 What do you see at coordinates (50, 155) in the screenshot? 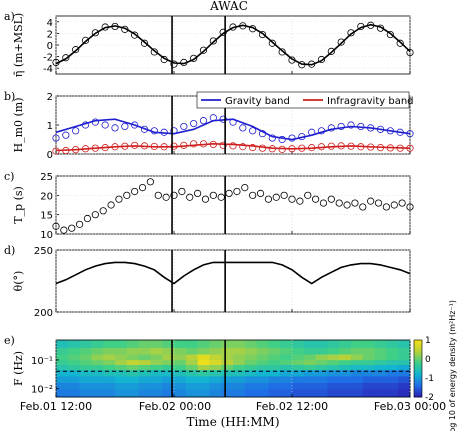
I see `y-tick-label: 0` at bounding box center [50, 155].